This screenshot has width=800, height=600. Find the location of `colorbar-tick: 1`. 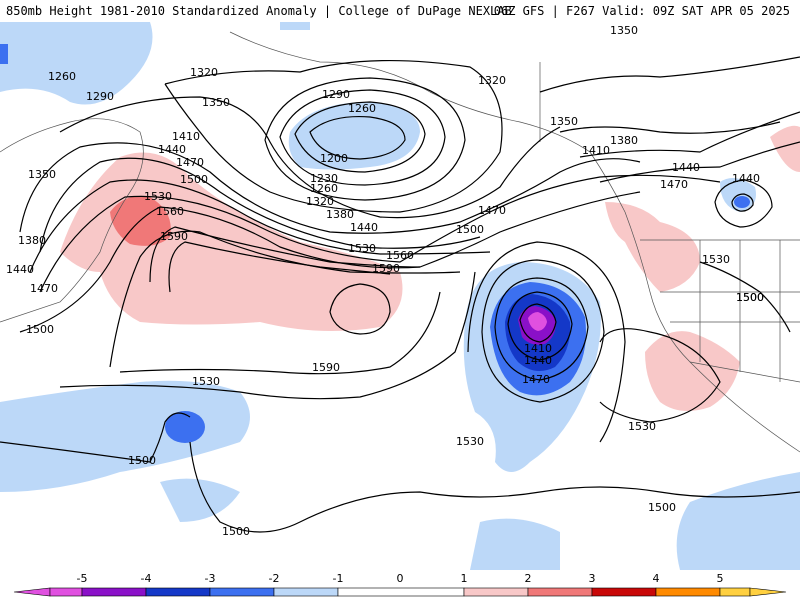

colorbar-tick: 1 is located at coordinates (464, 578).